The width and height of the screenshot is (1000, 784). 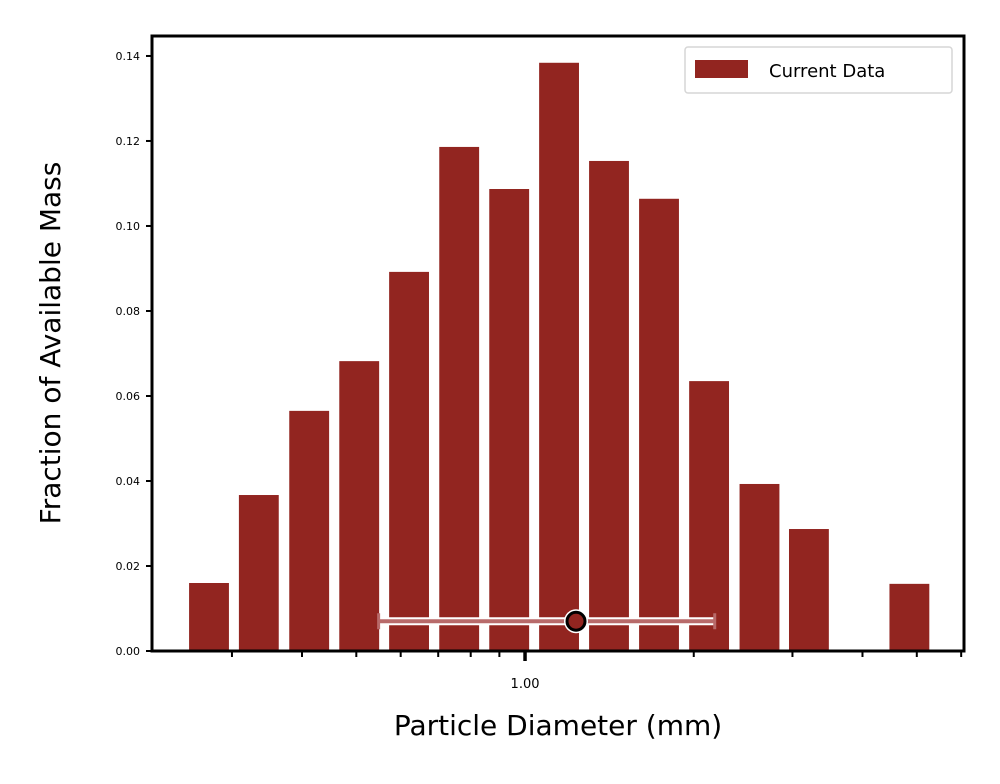 I want to click on x-axis: 1.00, so click(x=596, y=671).